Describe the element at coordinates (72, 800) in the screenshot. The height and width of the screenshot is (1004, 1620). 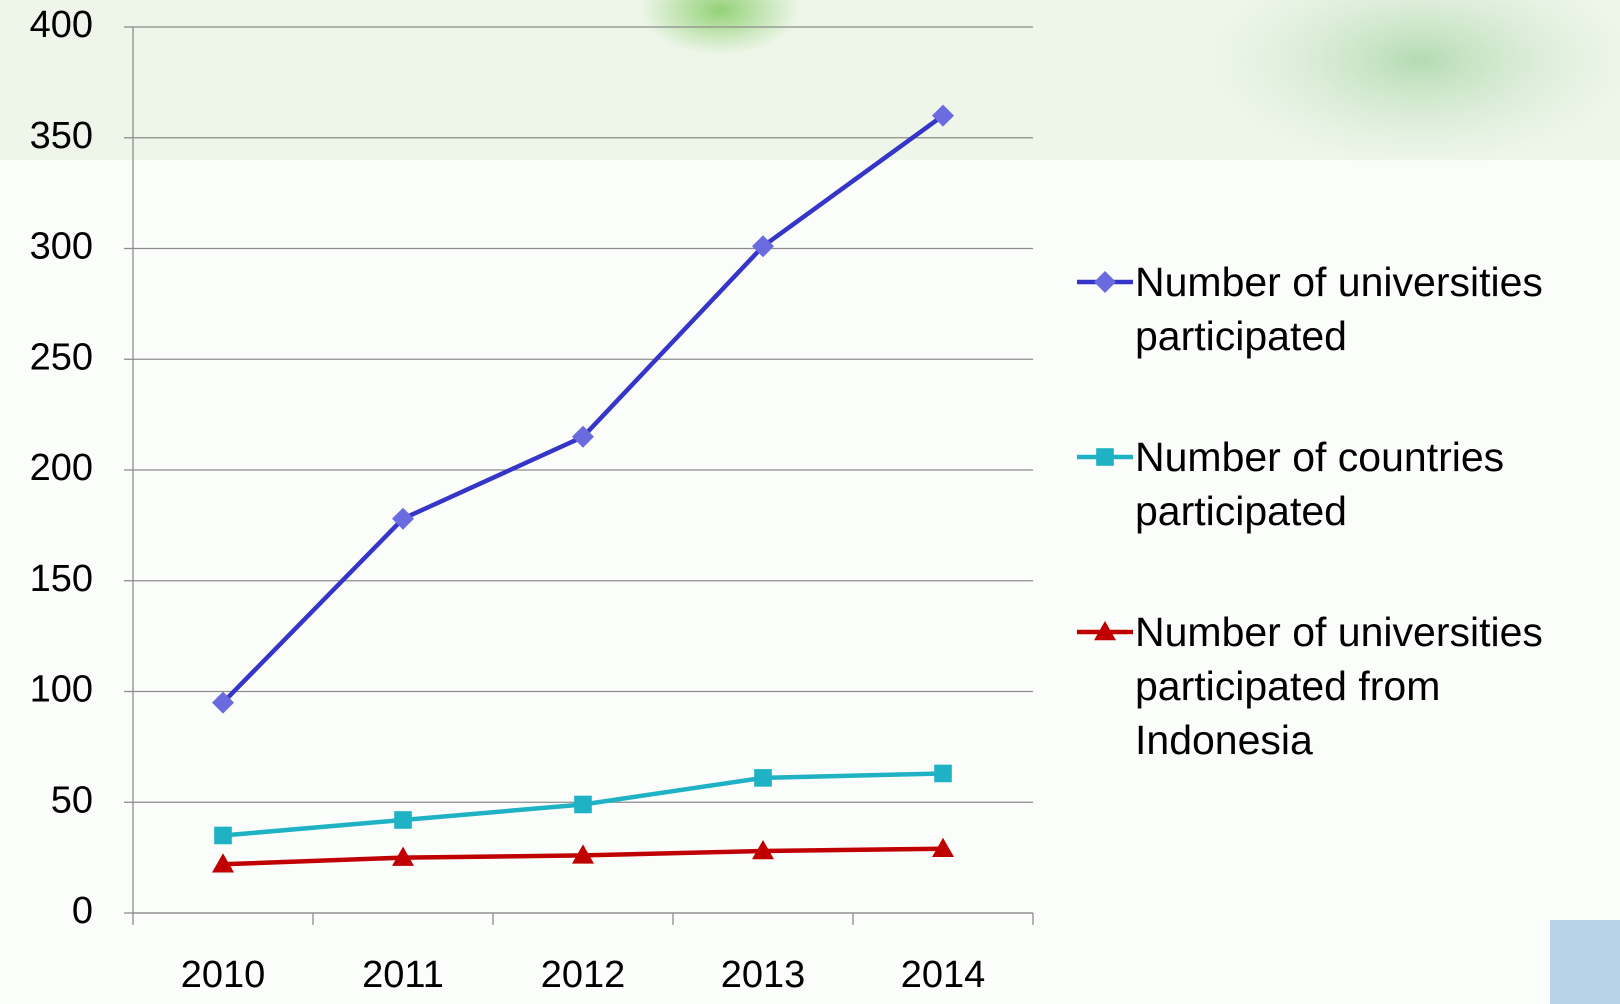
I see `y-tick-label: 50` at that location.